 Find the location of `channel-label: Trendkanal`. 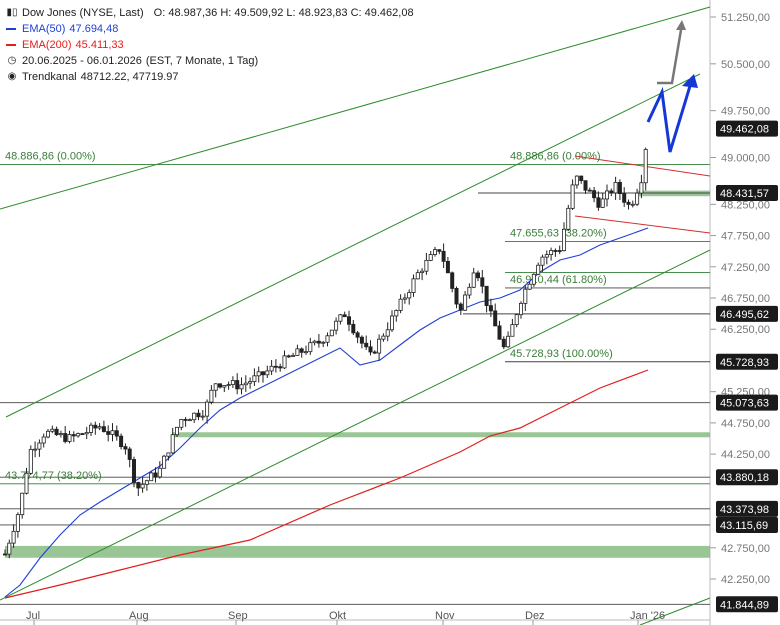

channel-label: Trendkanal is located at coordinates (49, 77).